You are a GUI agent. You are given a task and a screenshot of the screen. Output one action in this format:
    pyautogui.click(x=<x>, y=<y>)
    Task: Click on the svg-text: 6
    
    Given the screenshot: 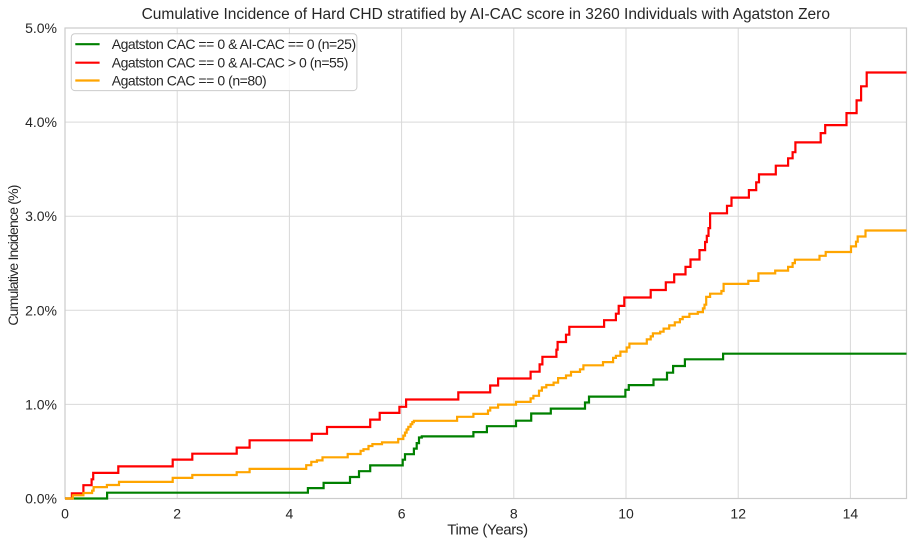 What is the action you would take?
    pyautogui.click(x=402, y=514)
    